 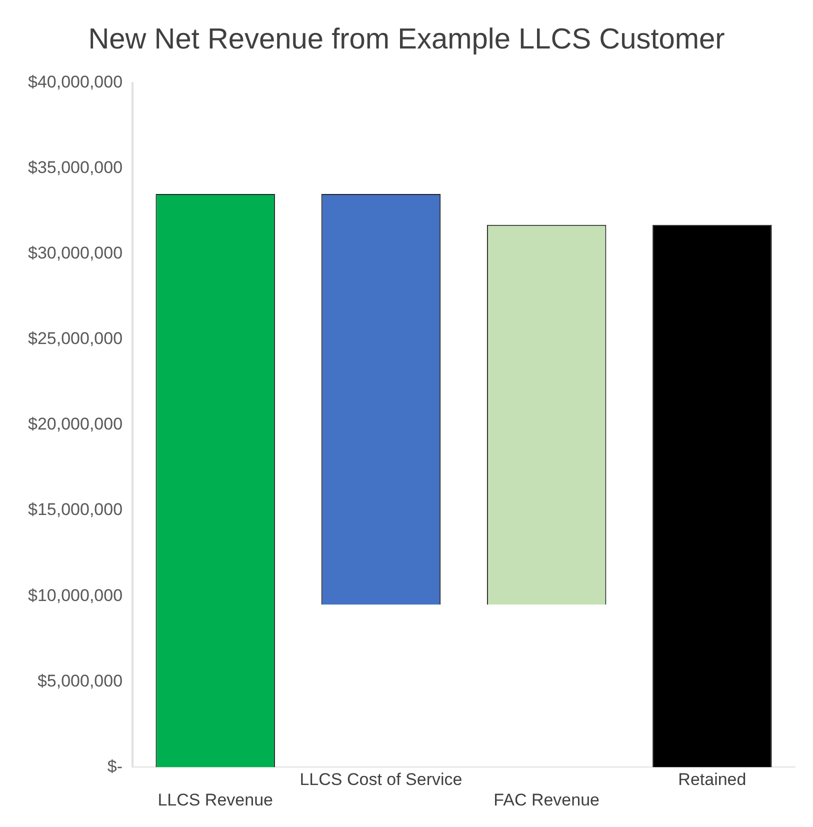 I want to click on x-tick-label: FAC Revenue, so click(x=547, y=800).